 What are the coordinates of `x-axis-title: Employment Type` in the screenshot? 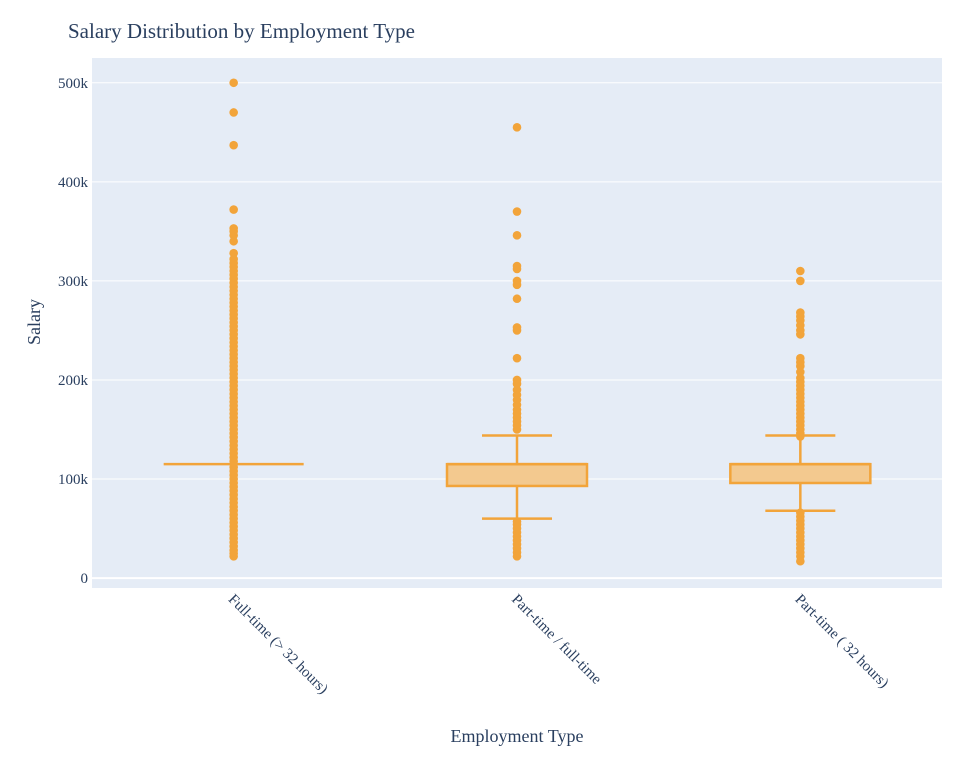 It's located at (517, 736).